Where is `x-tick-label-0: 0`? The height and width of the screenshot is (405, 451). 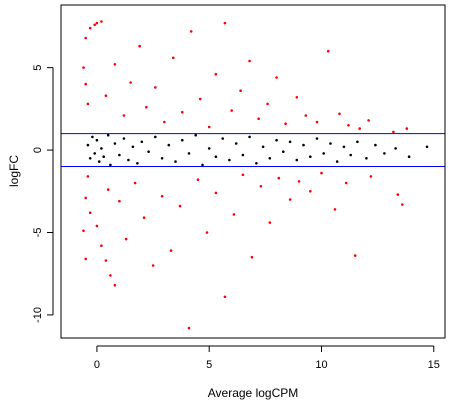 x-tick-label-0: 0 is located at coordinates (97, 365).